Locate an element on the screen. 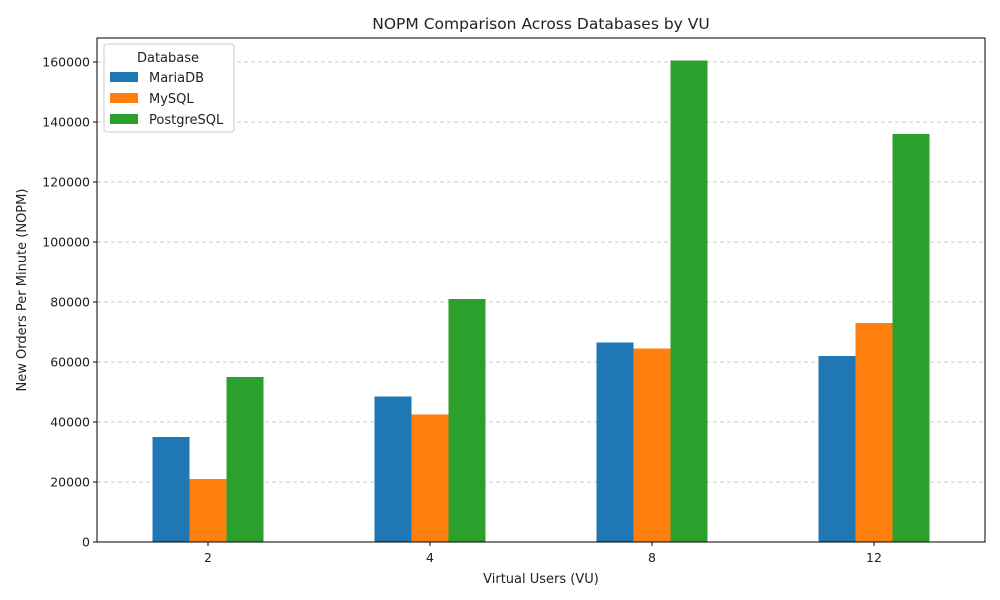  x-tick-label: 4 is located at coordinates (430, 557).